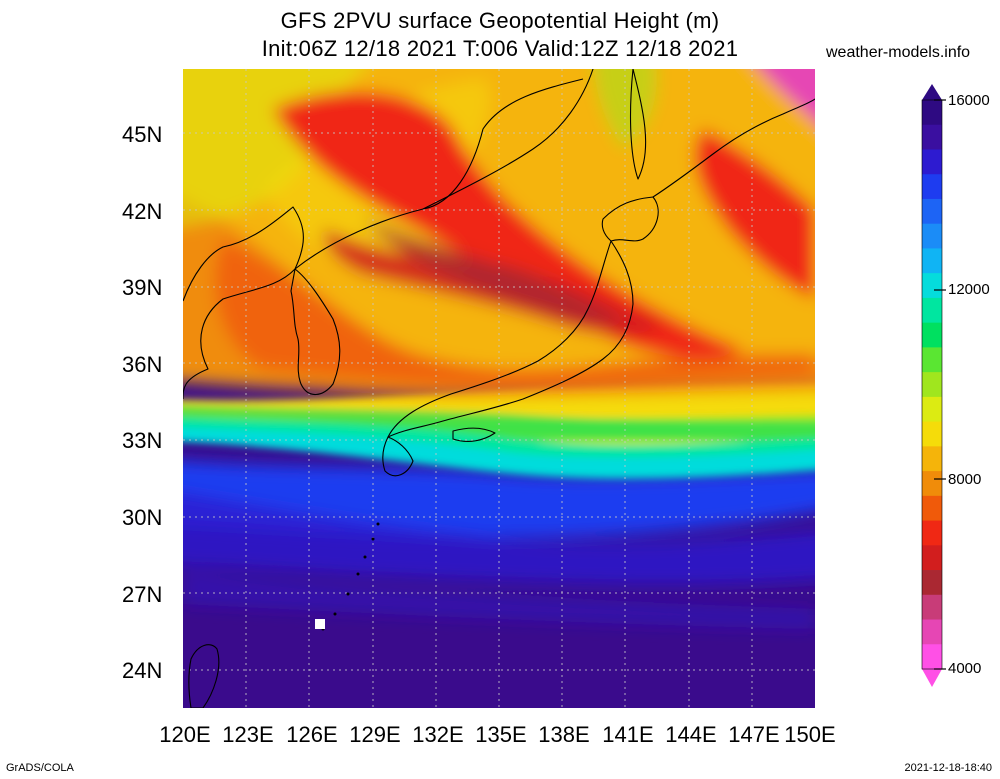  What do you see at coordinates (969, 100) in the screenshot?
I see `colorbar-label-16000: 16000` at bounding box center [969, 100].